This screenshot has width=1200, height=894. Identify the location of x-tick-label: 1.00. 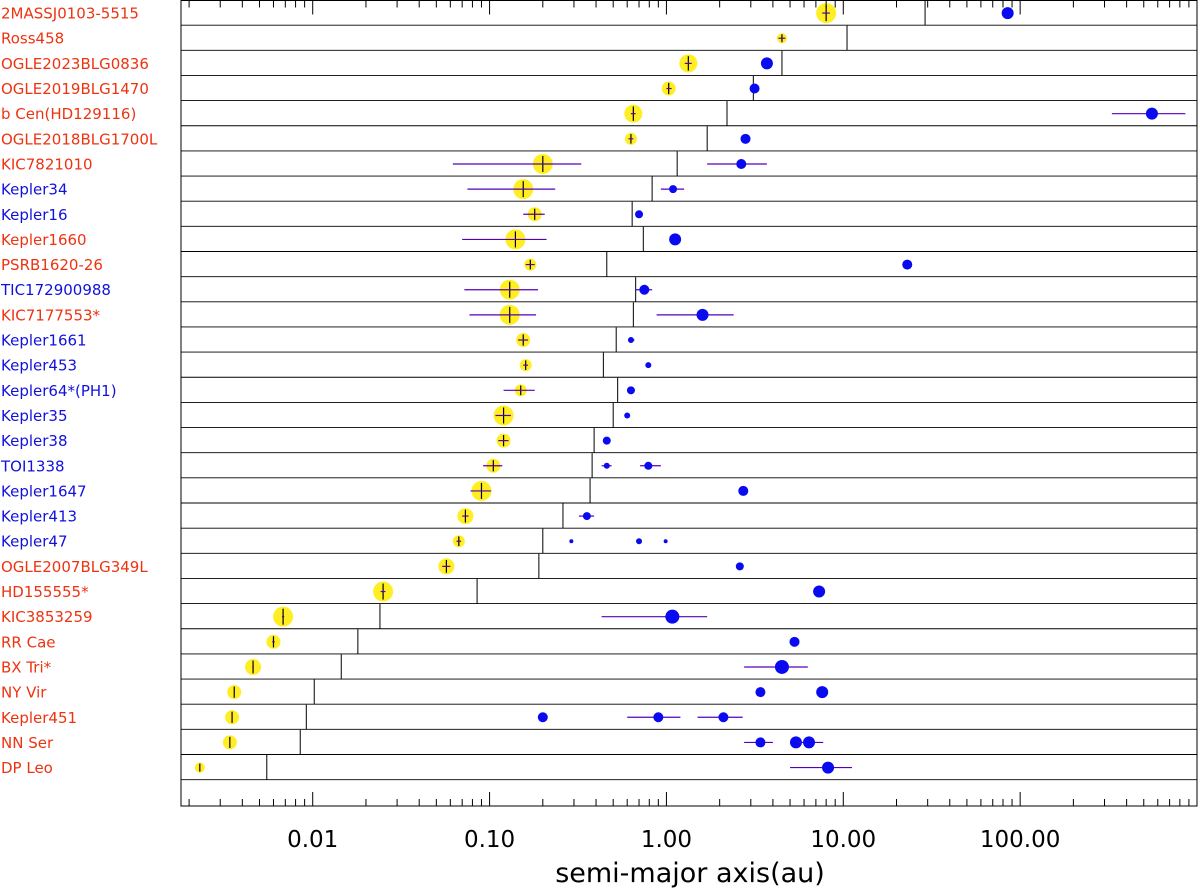
(666, 840).